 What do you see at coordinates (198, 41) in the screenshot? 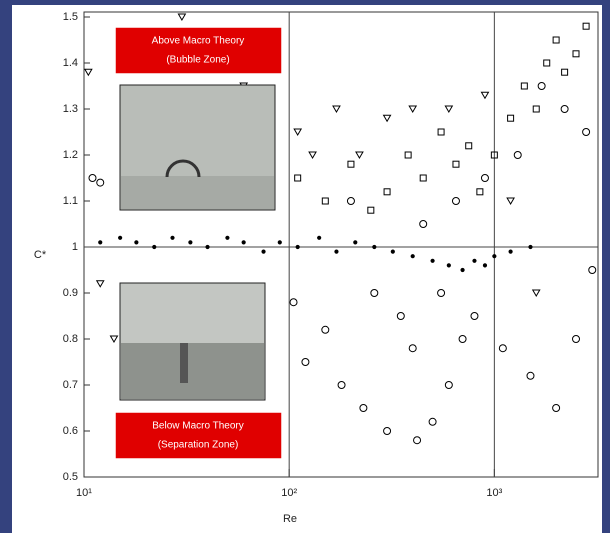
I see `annotation-text: Above Macro Theory` at bounding box center [198, 41].